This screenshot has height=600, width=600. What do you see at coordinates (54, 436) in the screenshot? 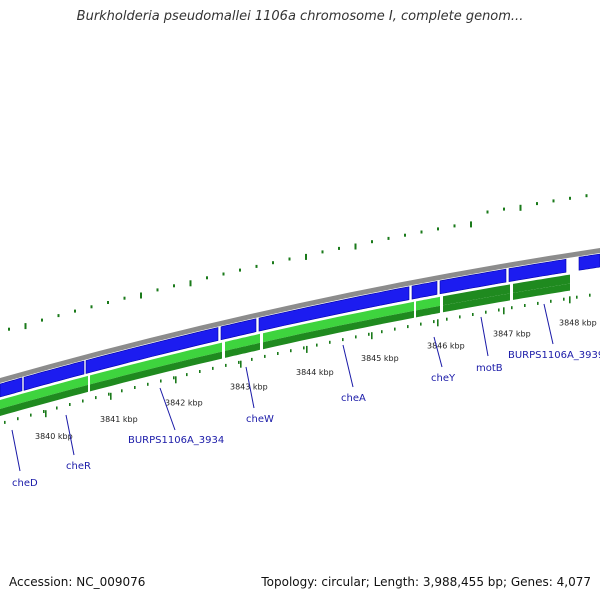
I see `kbp-tick-label: 3840 kbp` at bounding box center [54, 436].